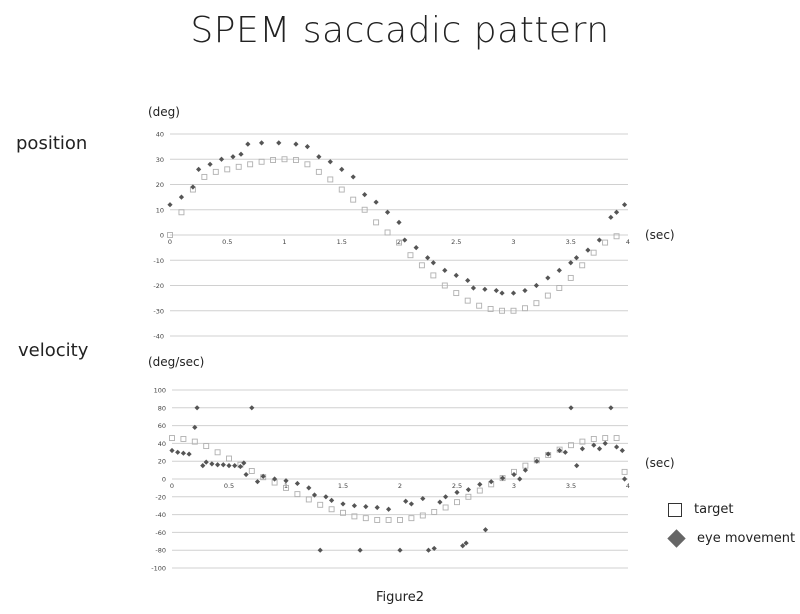  Describe the element at coordinates (53, 350) in the screenshot. I see `velocity-panel-label: velocity` at that location.